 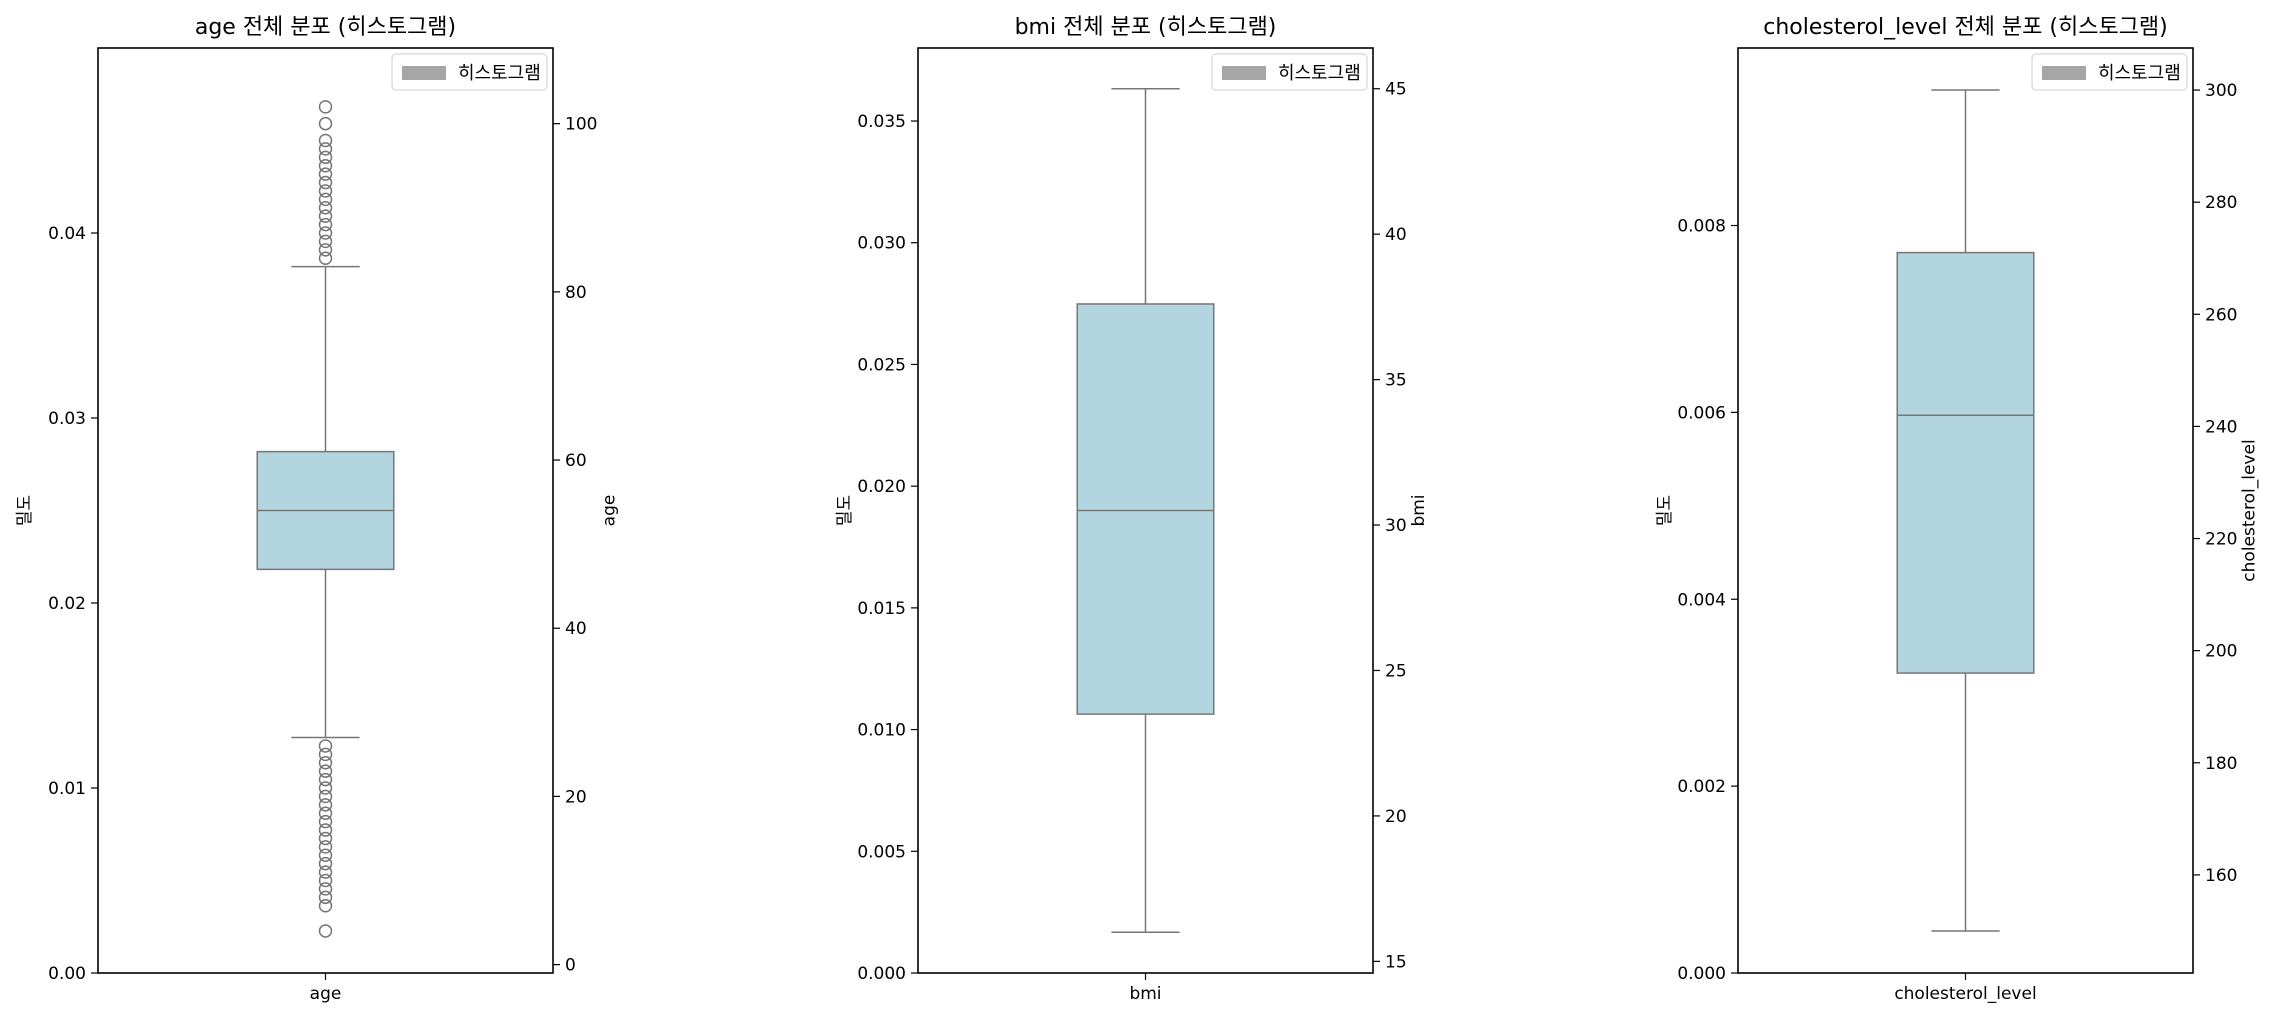 I want to click on chart-title: cholesterol_level 전체 분포 (히스토그램), so click(x=1965, y=27).